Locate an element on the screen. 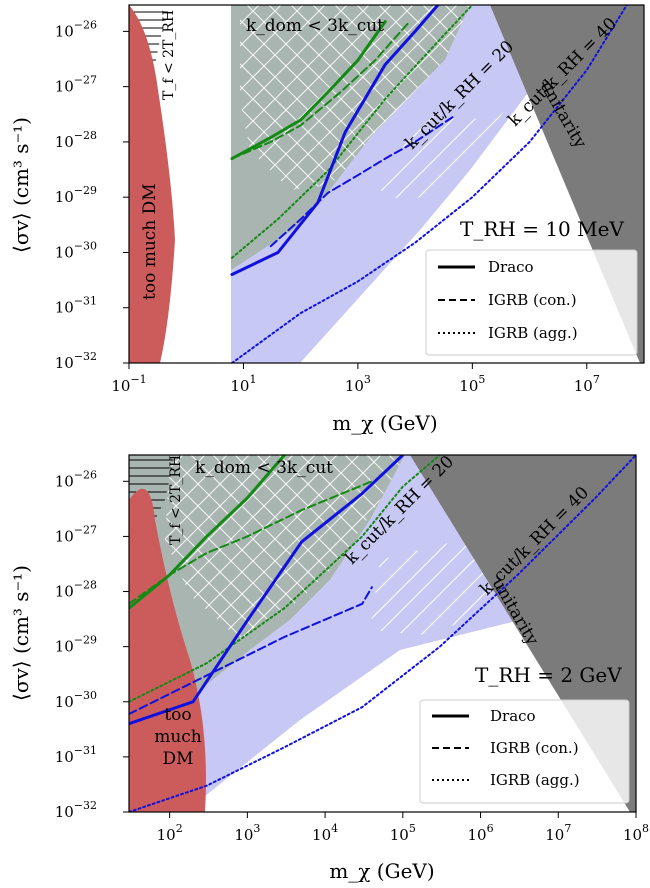  bottom-legend: Draco IGRB (con.) IGRB (agg.) is located at coordinates (524, 751).